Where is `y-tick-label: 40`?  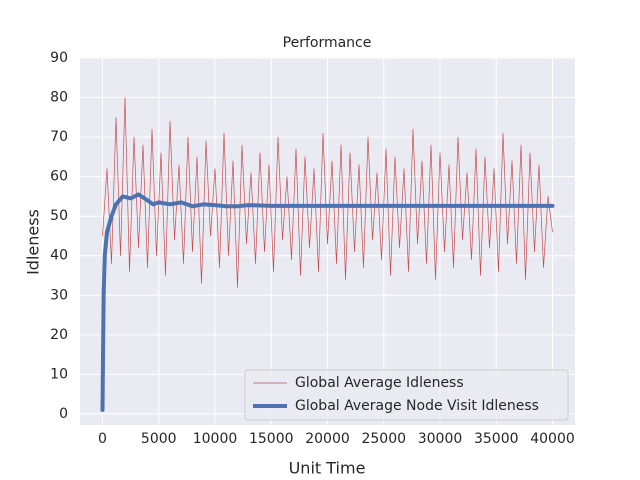 y-tick-label: 40 is located at coordinates (59, 256).